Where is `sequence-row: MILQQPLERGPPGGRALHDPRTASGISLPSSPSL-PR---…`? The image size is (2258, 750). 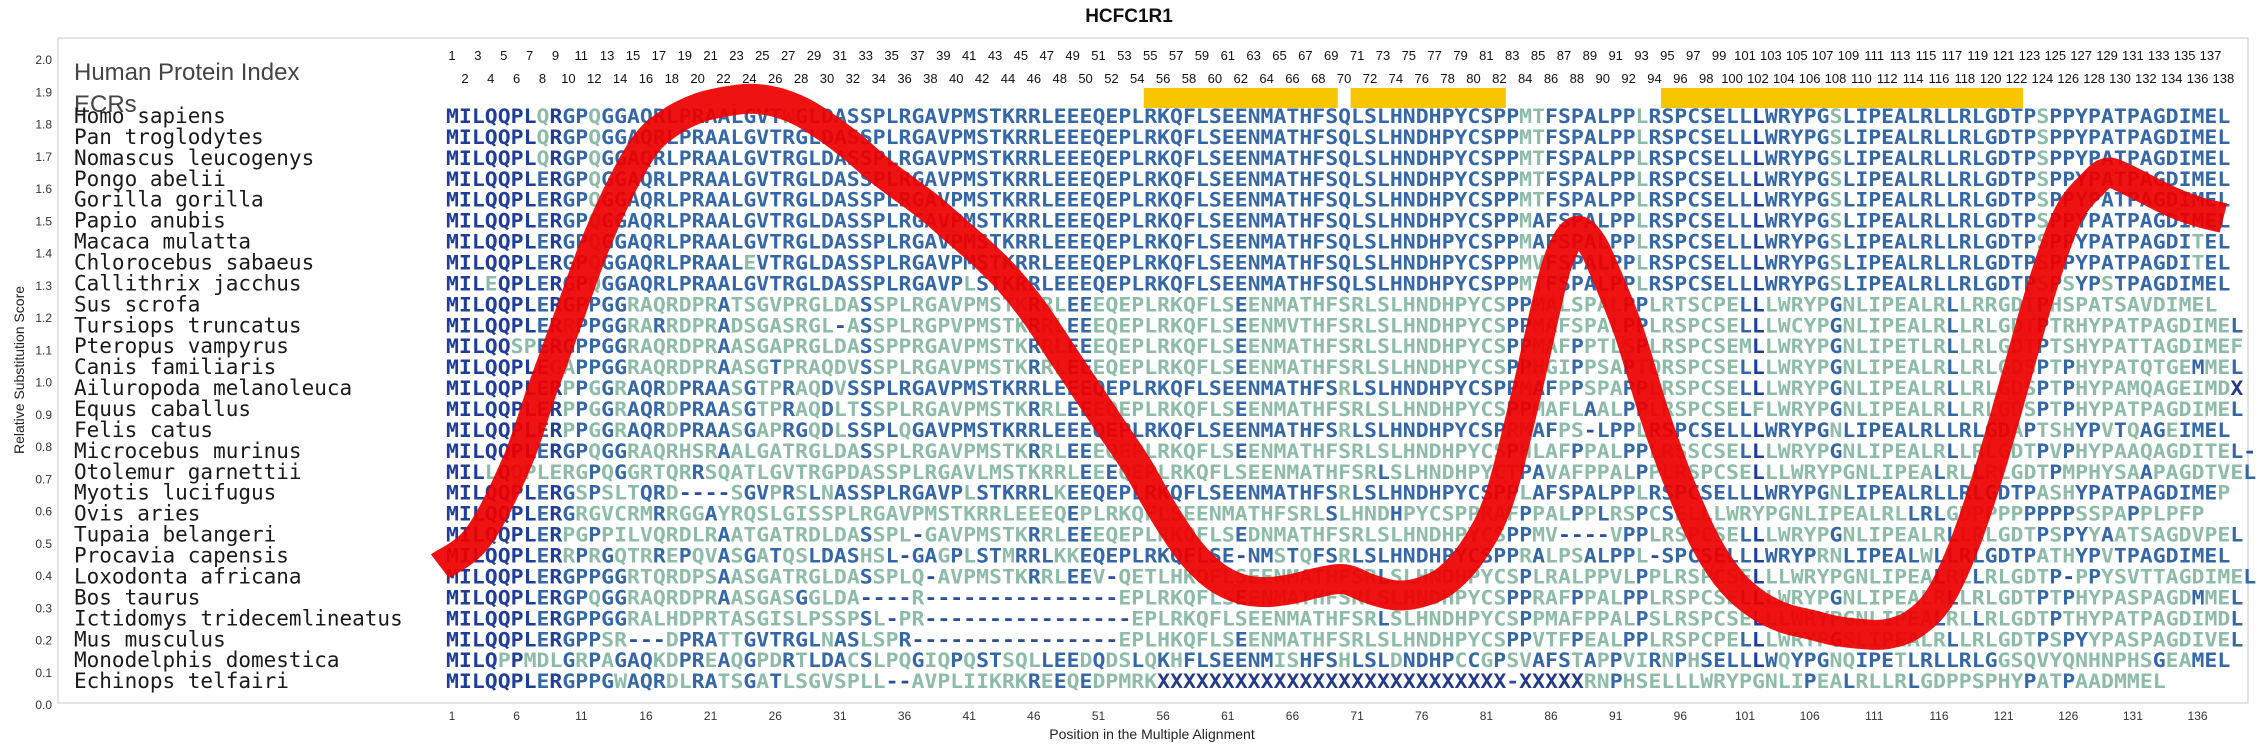 sequence-row: MILQQPLERGPPGGRALHDPRTASGISLPSSPSL-PR---… is located at coordinates (1344, 618).